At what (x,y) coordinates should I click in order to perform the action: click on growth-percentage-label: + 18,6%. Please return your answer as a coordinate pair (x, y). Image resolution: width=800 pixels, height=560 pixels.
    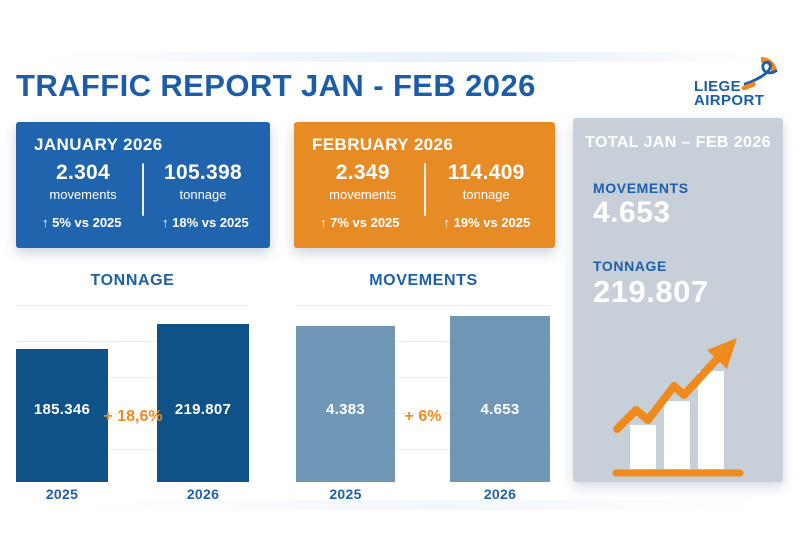
    Looking at the image, I should click on (133, 416).